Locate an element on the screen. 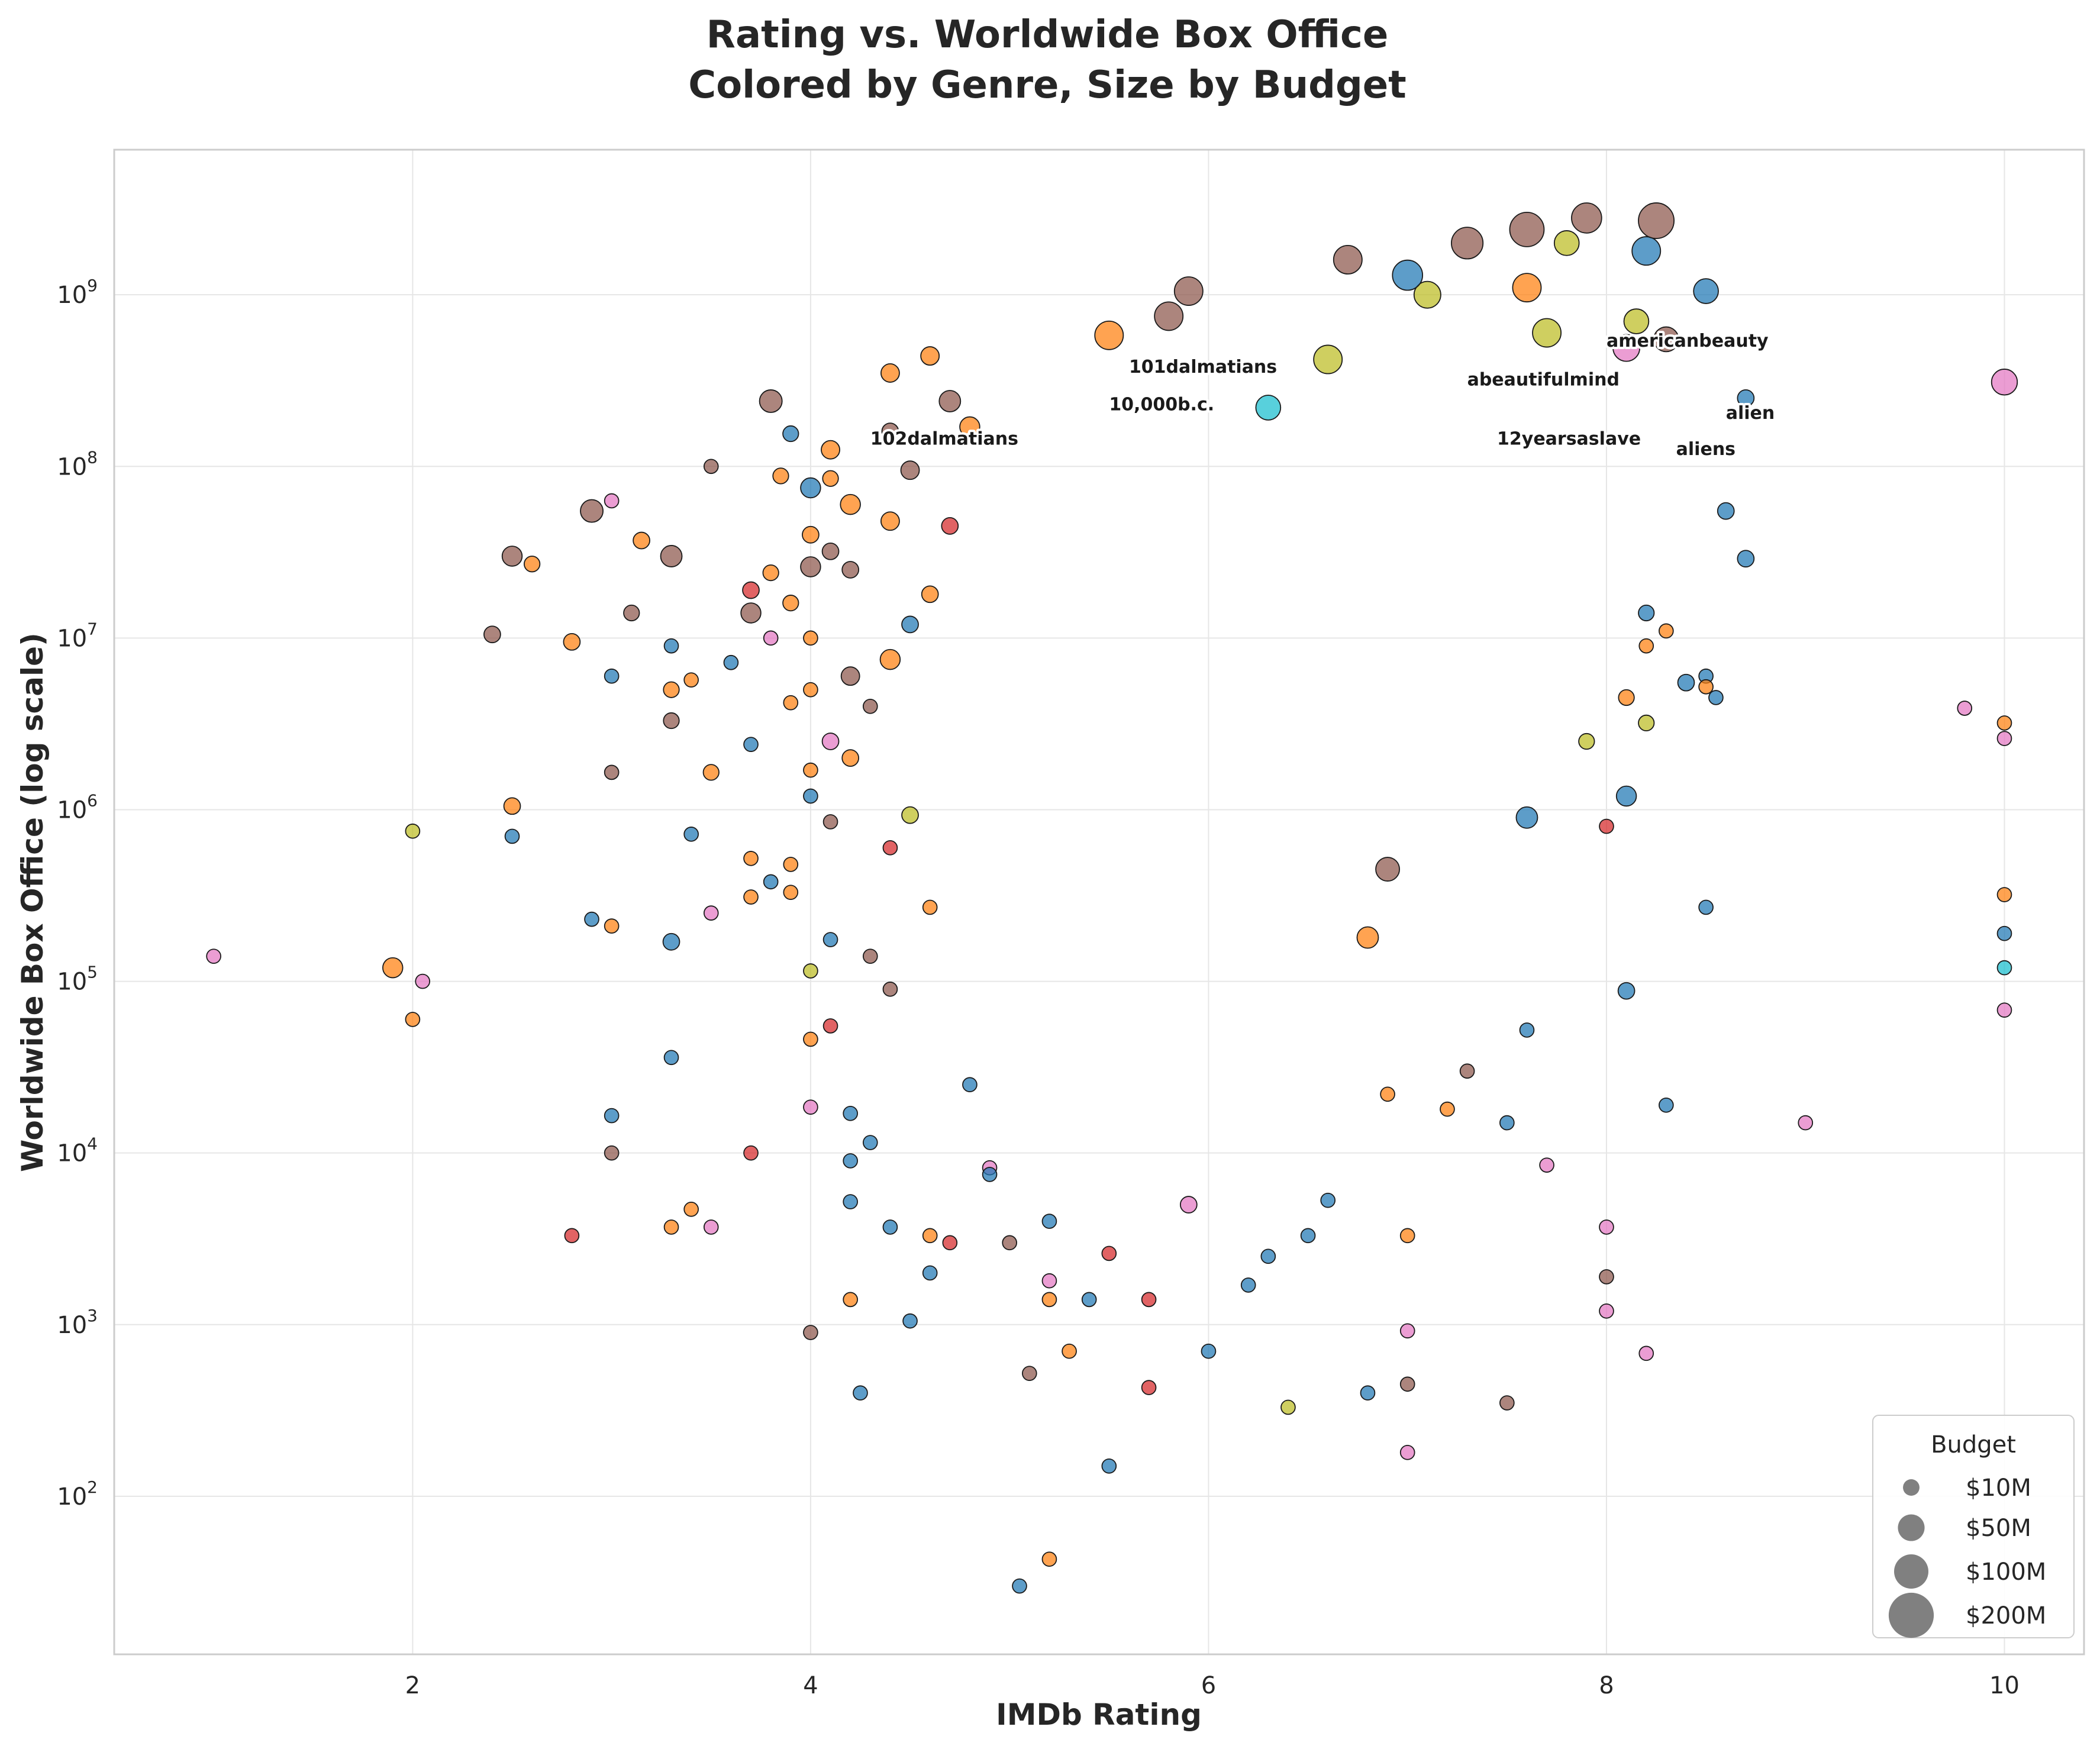 The height and width of the screenshot is (1749, 2100). x-tick-label: 8 is located at coordinates (1607, 1685).